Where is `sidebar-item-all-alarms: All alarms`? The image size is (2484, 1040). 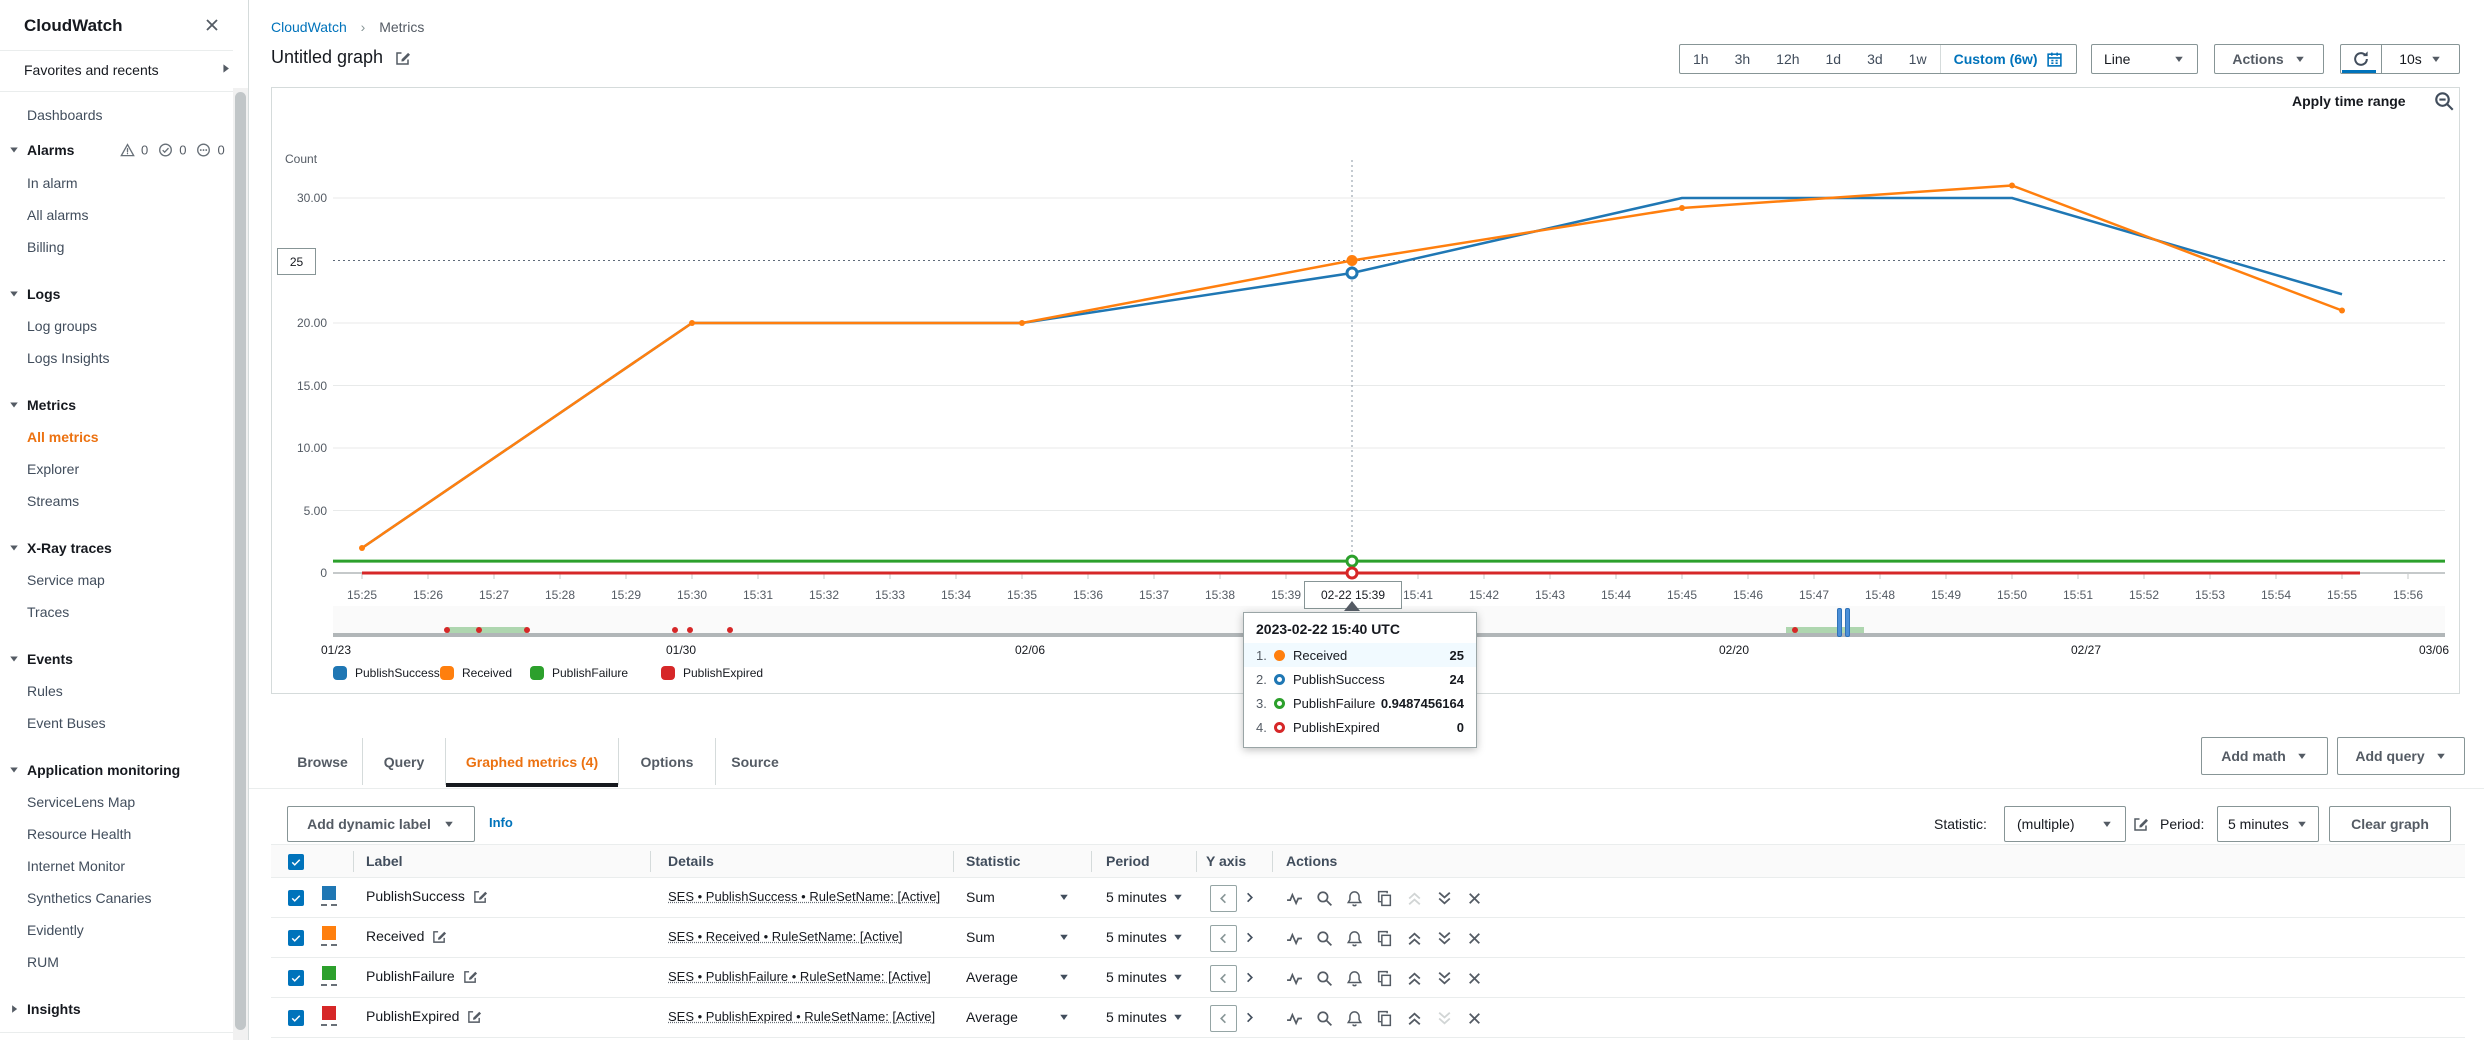
sidebar-item-all-alarms: All alarms is located at coordinates (58, 215).